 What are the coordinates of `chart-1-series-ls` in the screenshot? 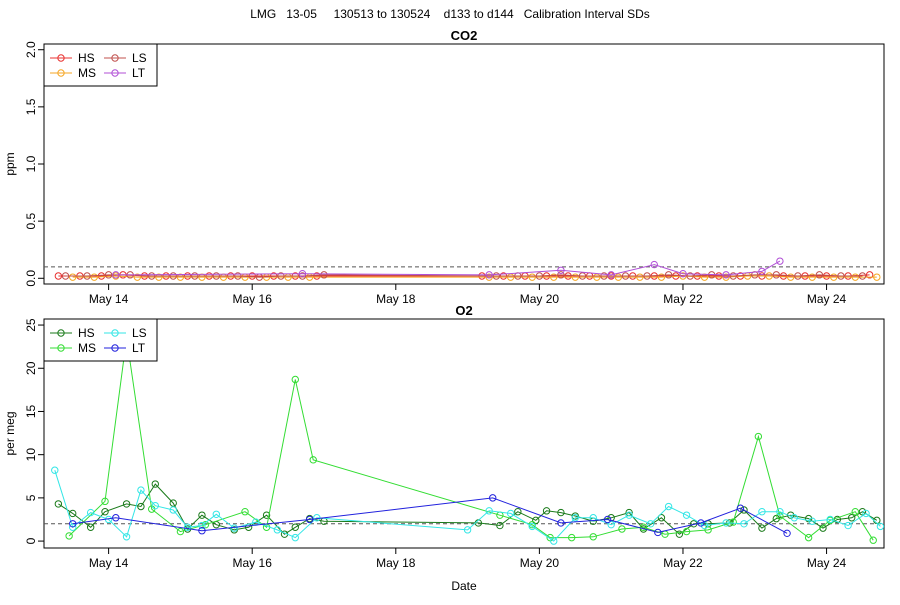 It's located at (468, 505).